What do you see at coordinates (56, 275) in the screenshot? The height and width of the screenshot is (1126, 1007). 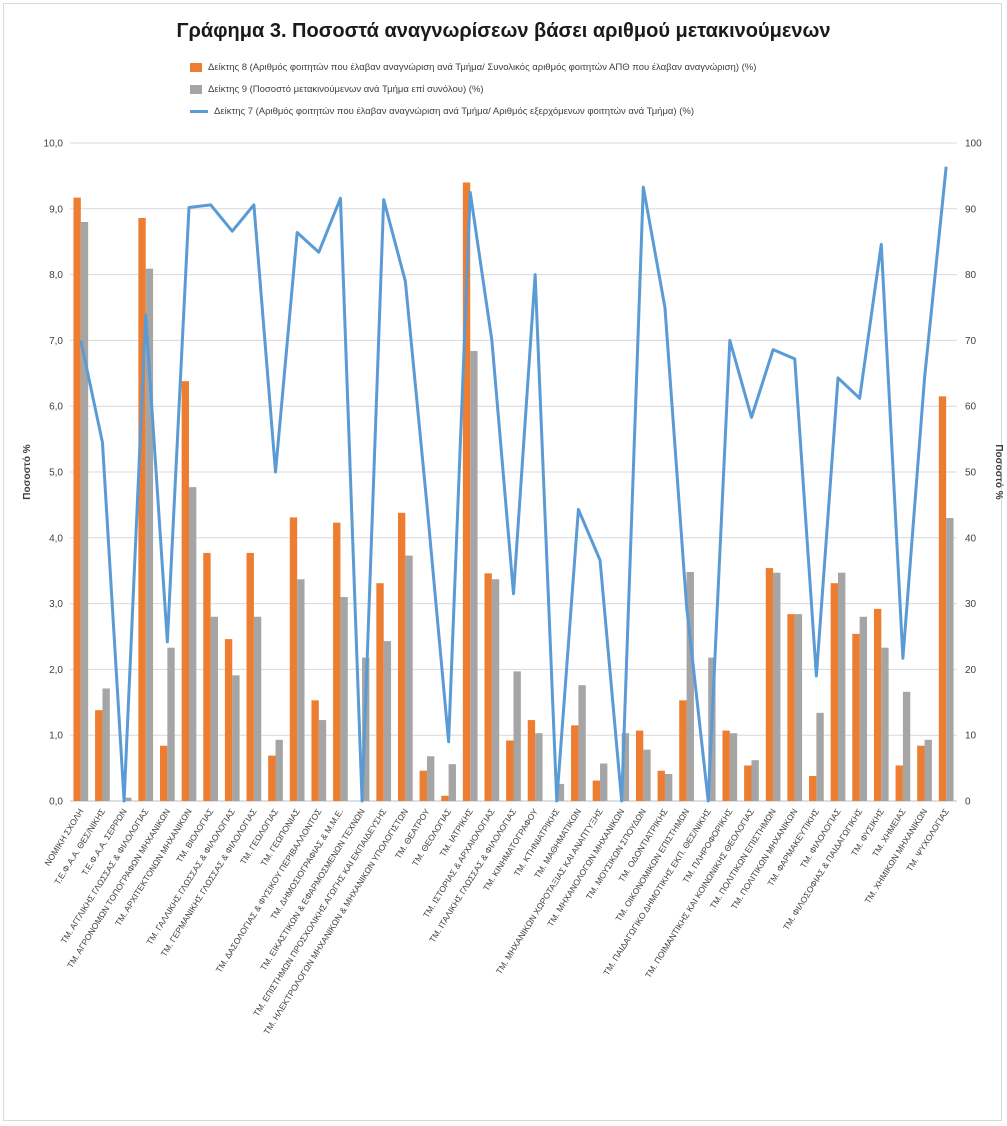 I see `y-tick-label: 8,0` at bounding box center [56, 275].